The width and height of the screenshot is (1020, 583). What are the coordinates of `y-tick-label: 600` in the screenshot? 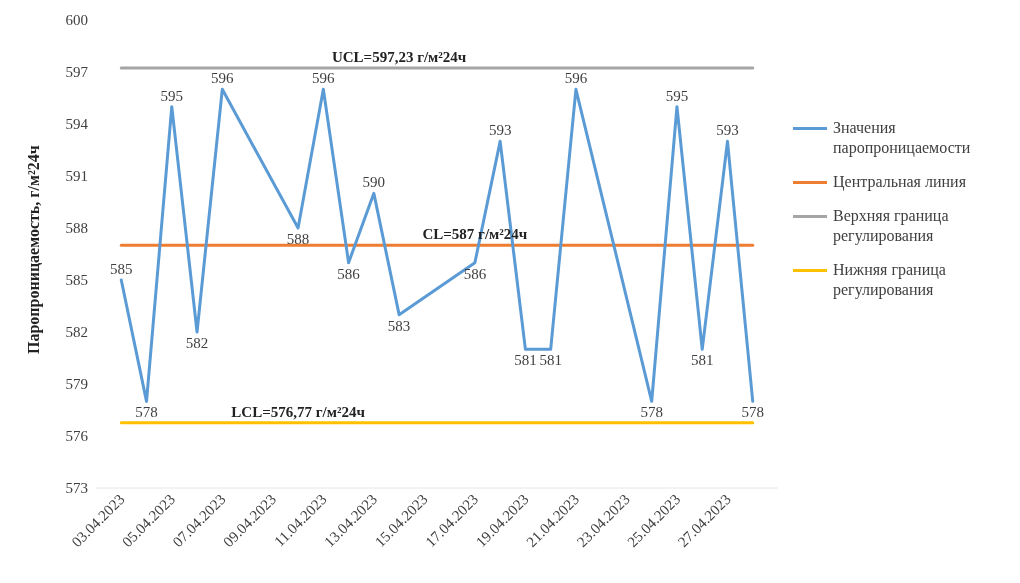 It's located at (76, 20).